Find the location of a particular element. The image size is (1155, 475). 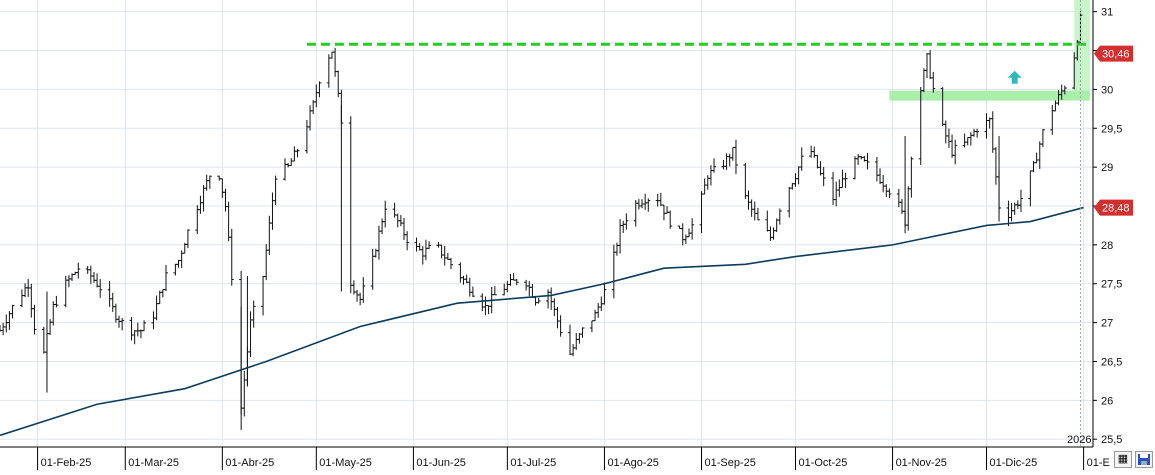

x-tick-label: 01-Dic-25 is located at coordinates (1014, 463).